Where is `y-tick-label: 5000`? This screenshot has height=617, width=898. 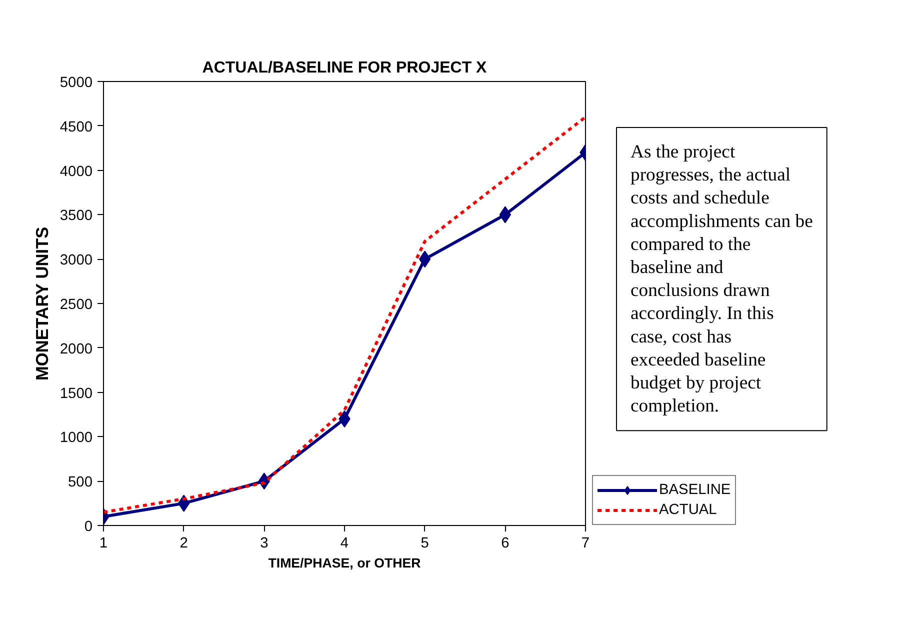
y-tick-label: 5000 is located at coordinates (76, 83).